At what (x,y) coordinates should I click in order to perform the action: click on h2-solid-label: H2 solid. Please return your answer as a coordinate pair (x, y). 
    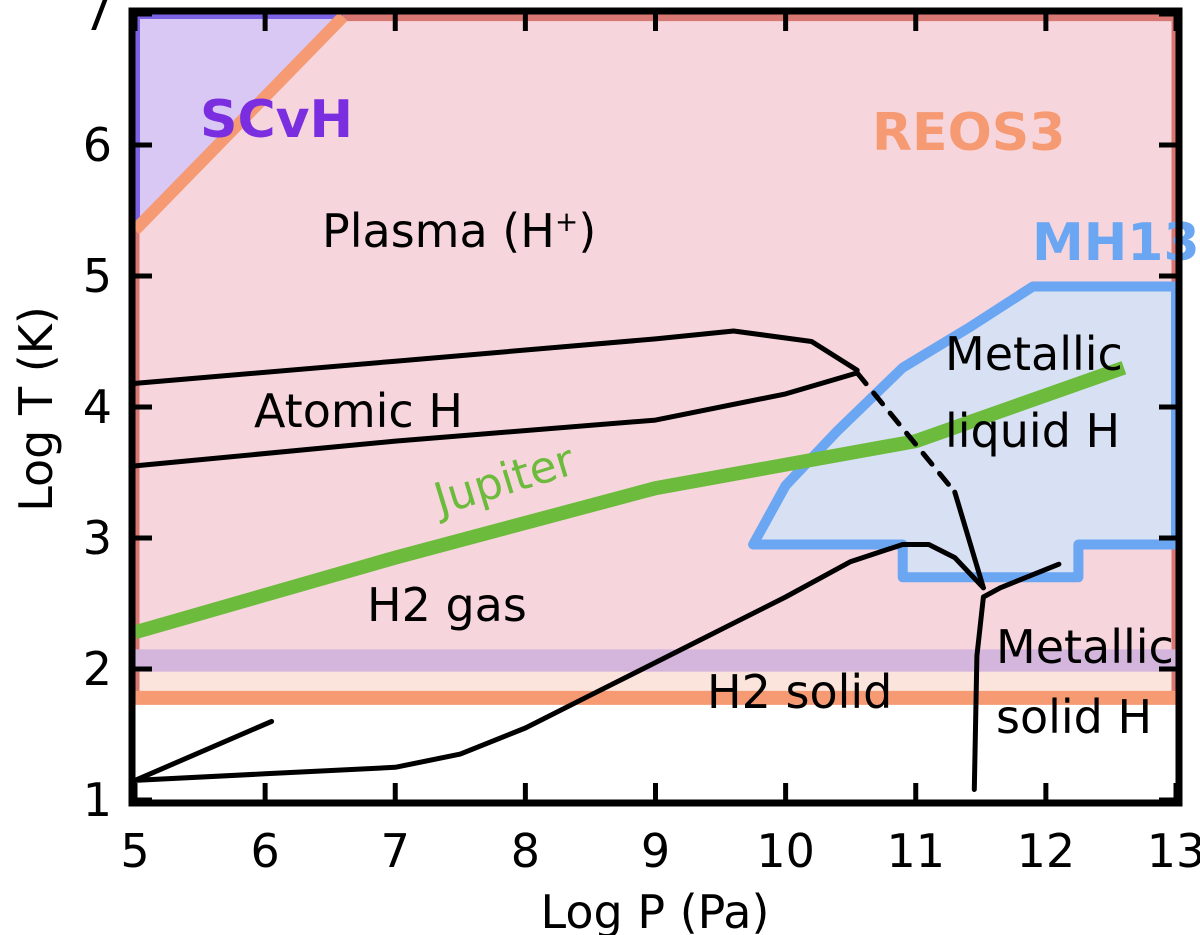
    Looking at the image, I should click on (799, 692).